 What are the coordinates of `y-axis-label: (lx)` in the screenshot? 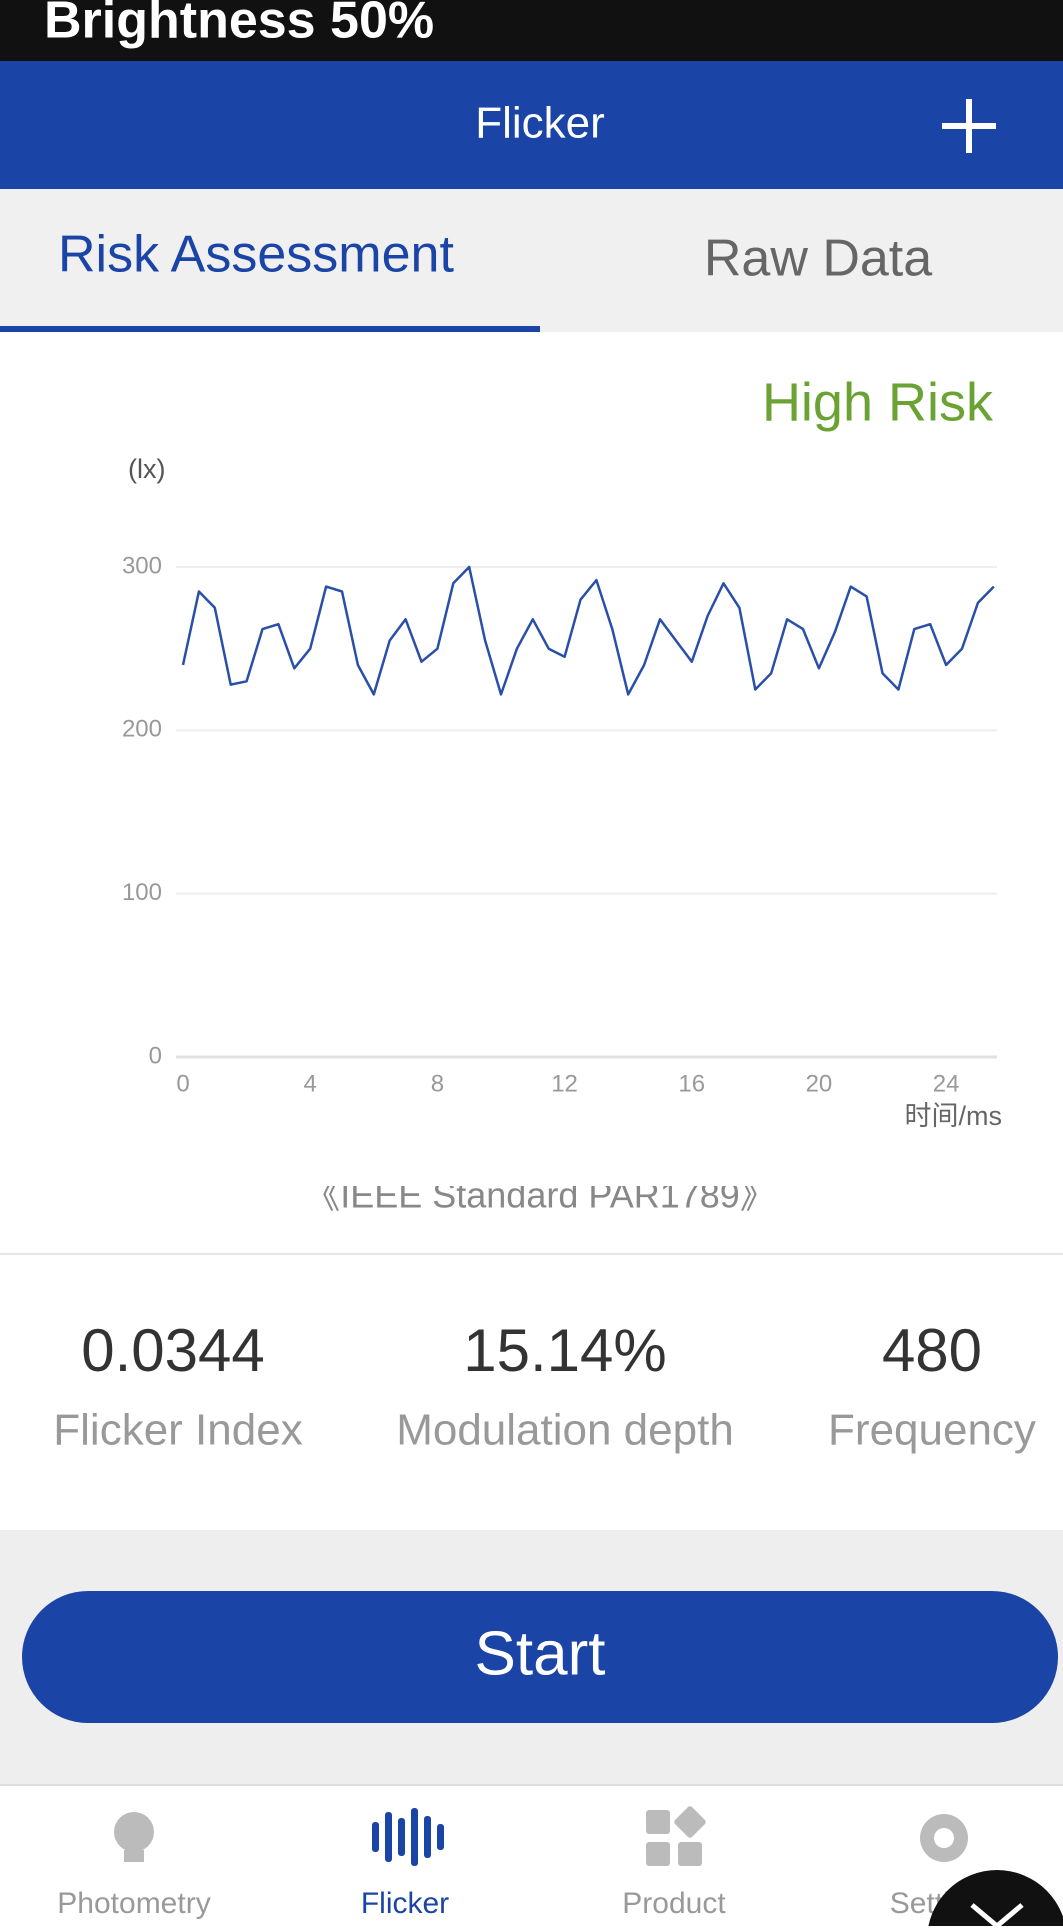 It's located at (146, 469).